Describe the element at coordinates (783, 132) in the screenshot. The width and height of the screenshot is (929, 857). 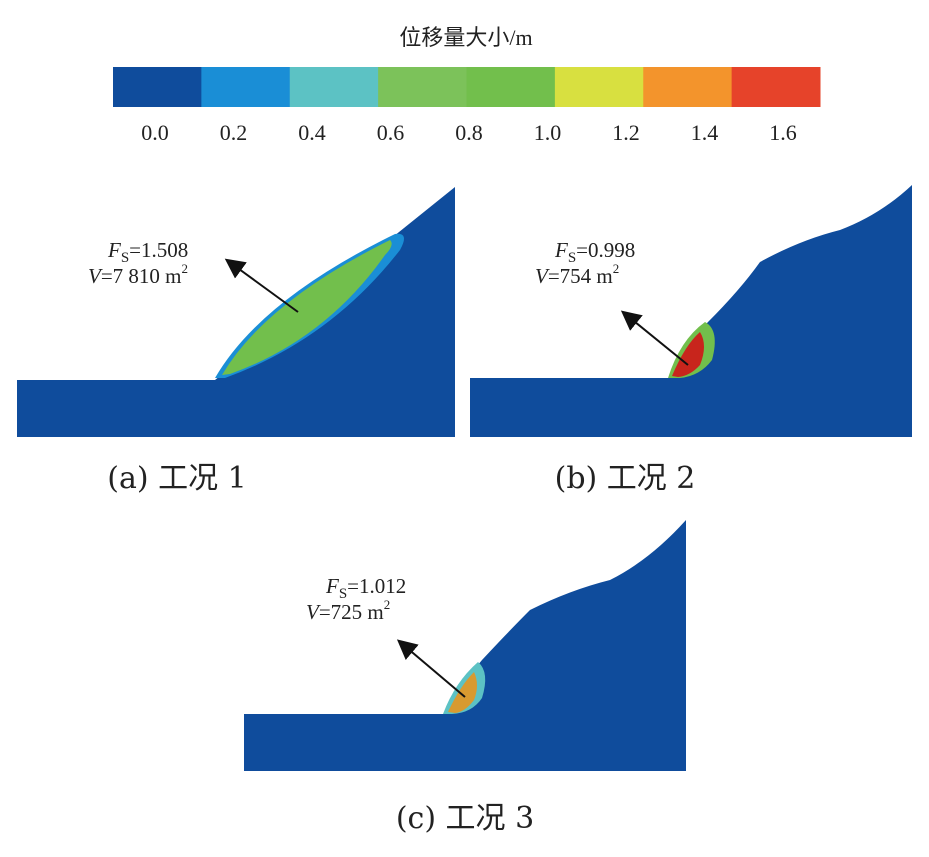
I see `colorbar-tick-label: 1.6` at that location.